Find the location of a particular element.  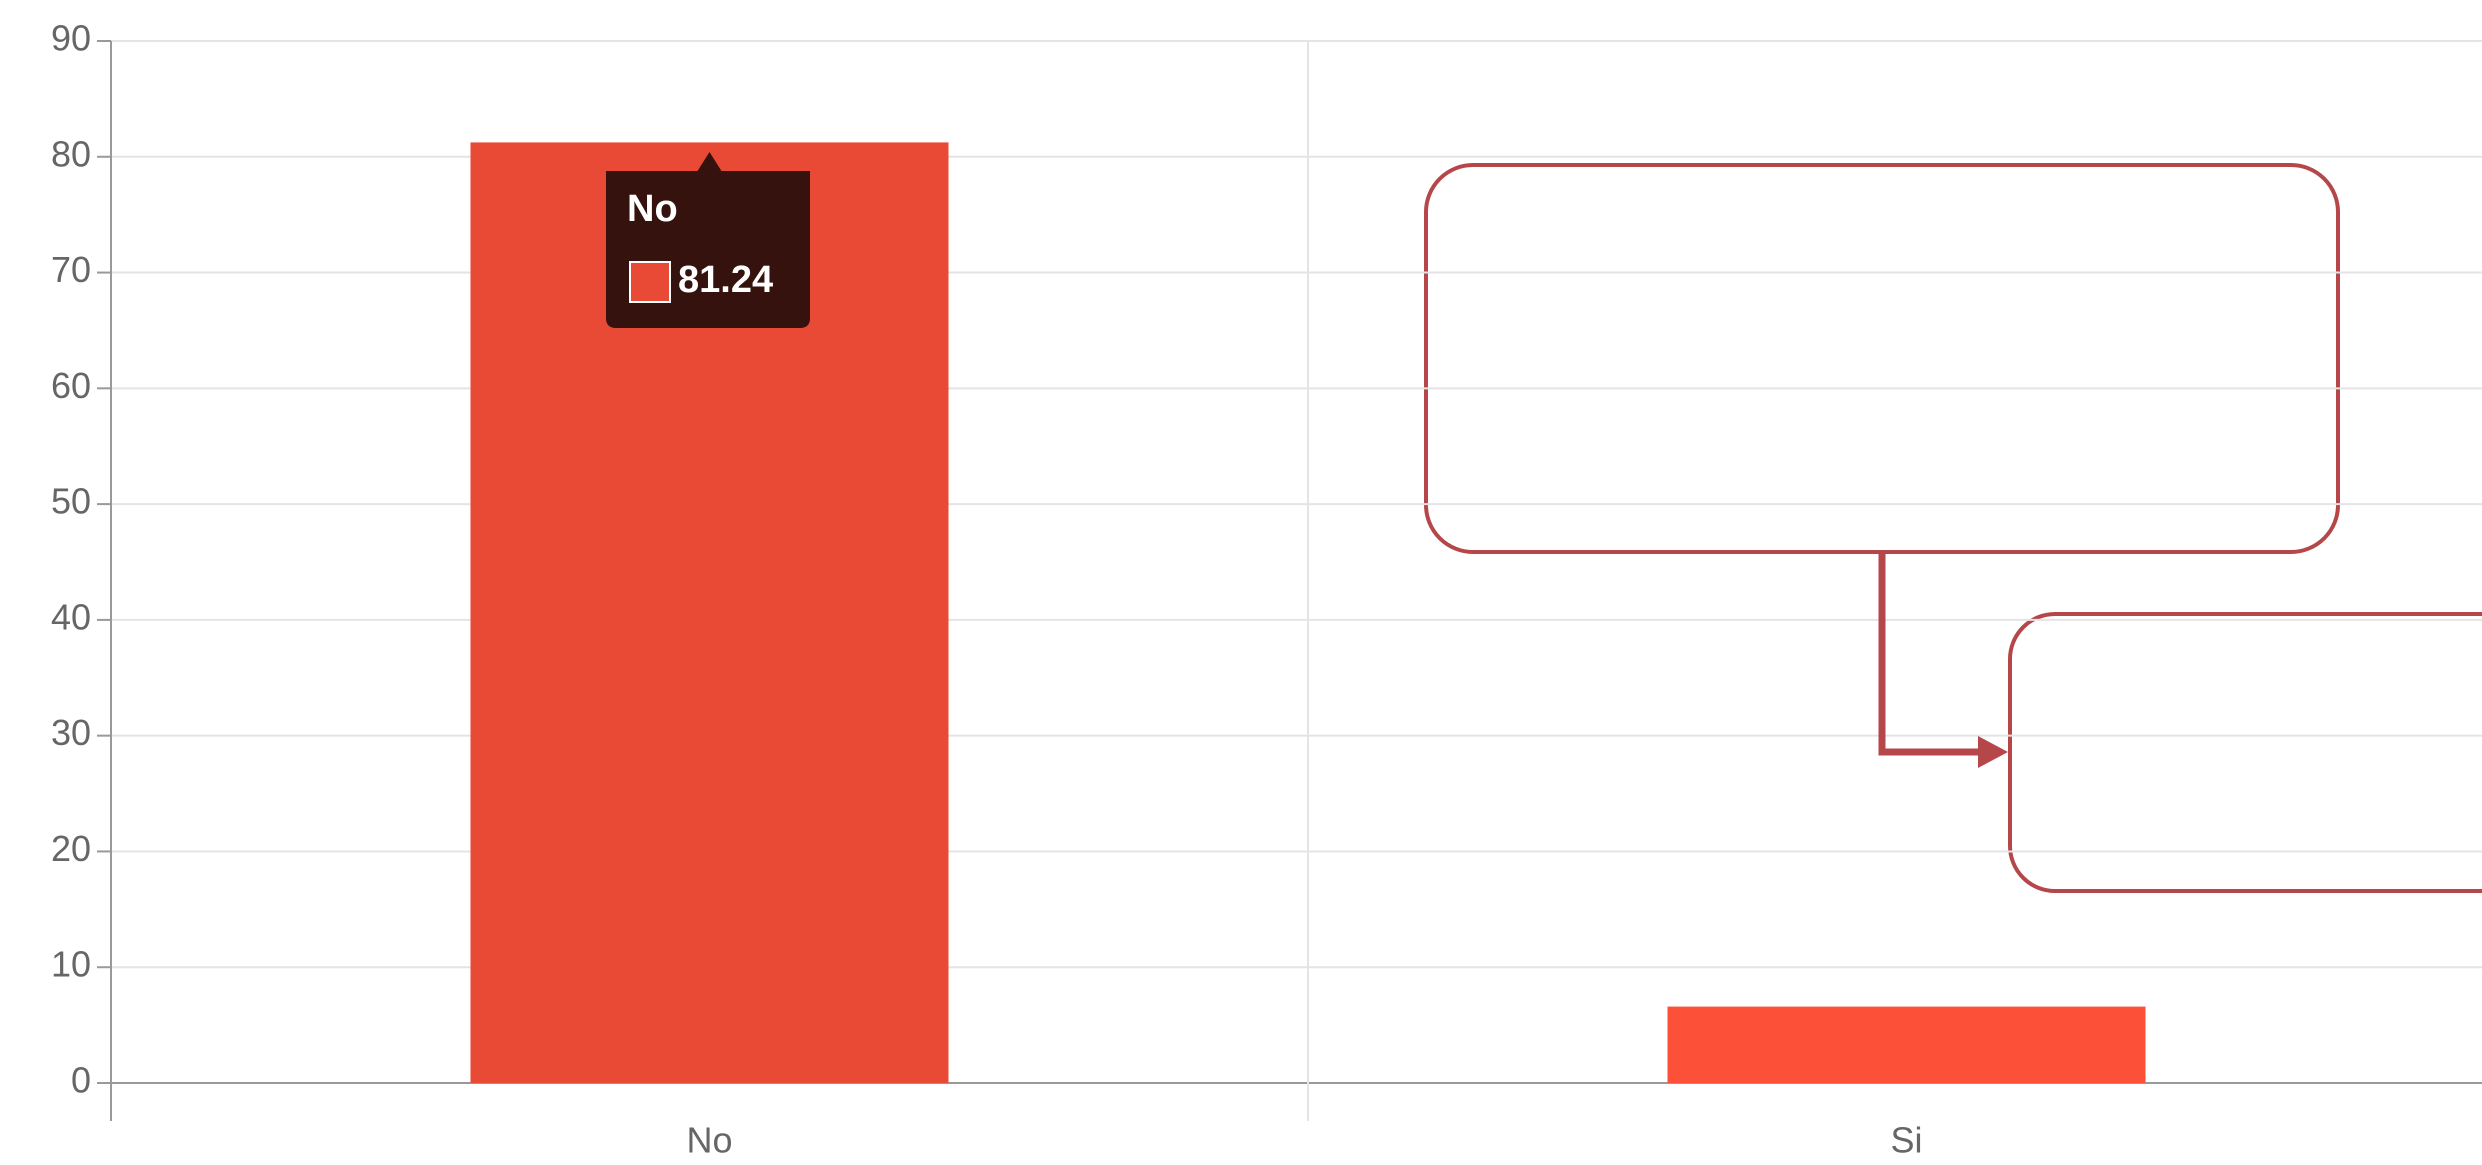

bar is located at coordinates (1906, 1044).